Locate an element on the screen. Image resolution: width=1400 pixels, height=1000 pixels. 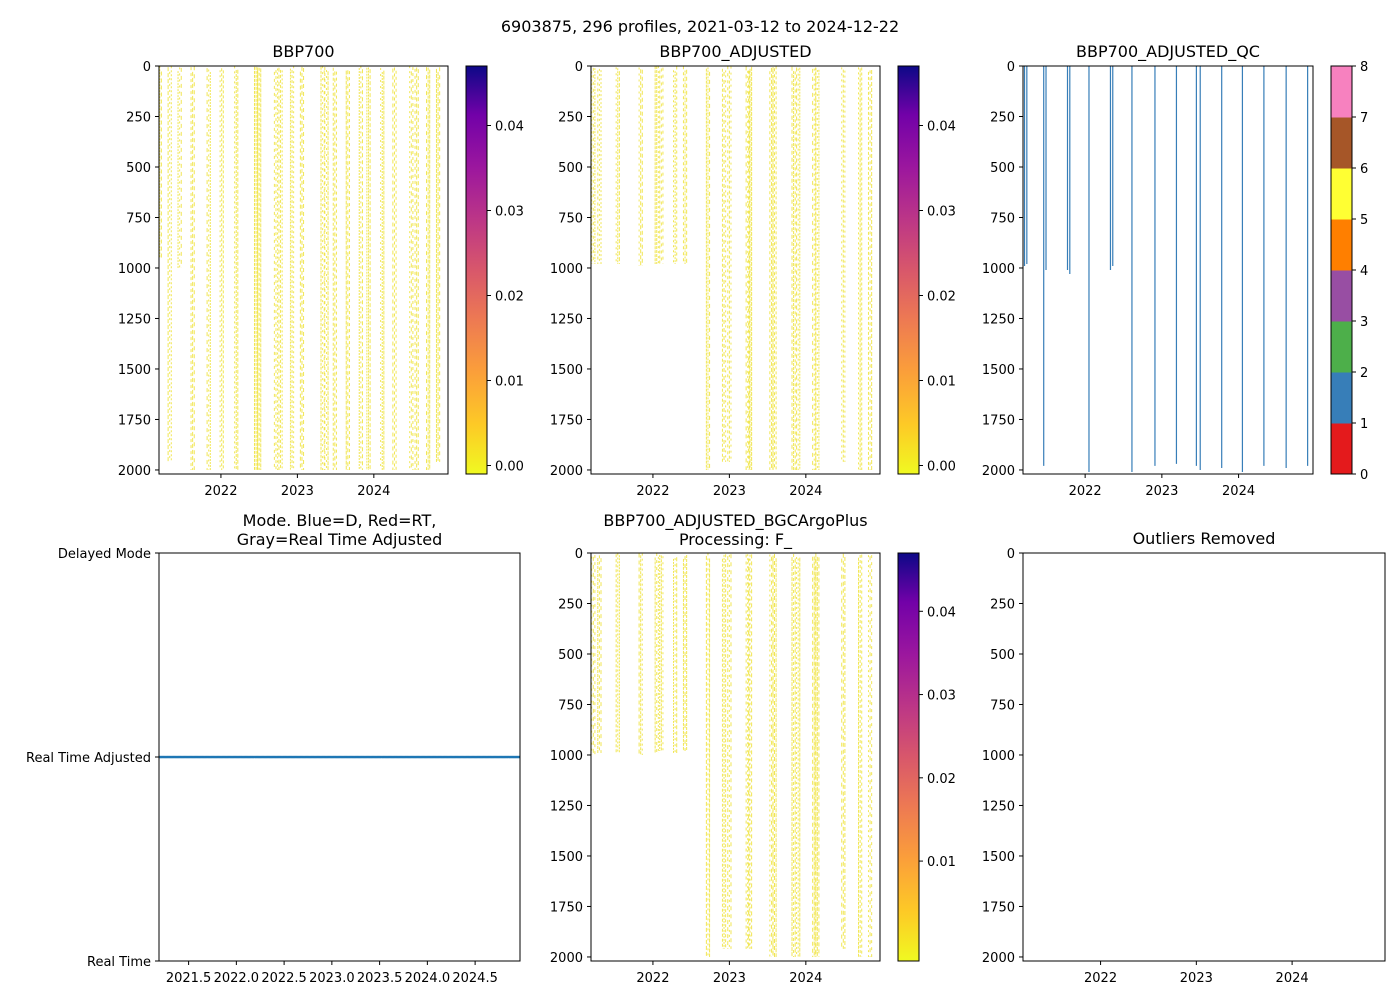
colorbar-tick-label: 0 is located at coordinates (1364, 475).